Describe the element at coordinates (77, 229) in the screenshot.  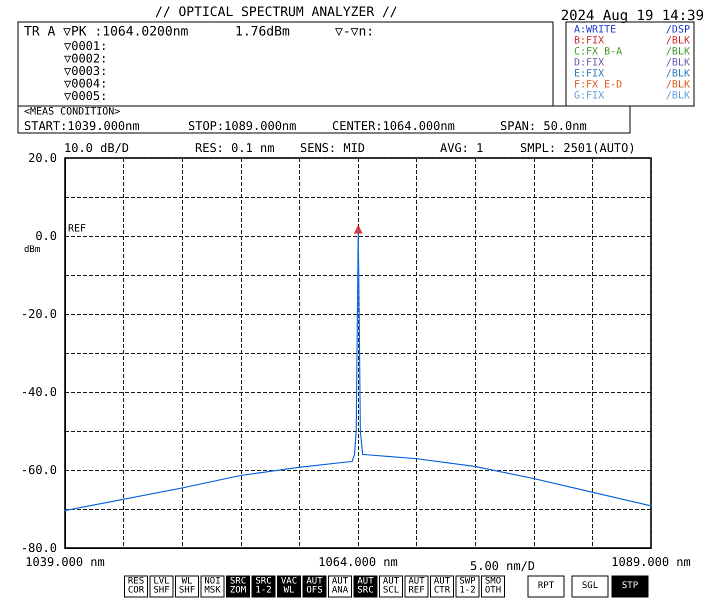
I see `annotation: REF` at that location.